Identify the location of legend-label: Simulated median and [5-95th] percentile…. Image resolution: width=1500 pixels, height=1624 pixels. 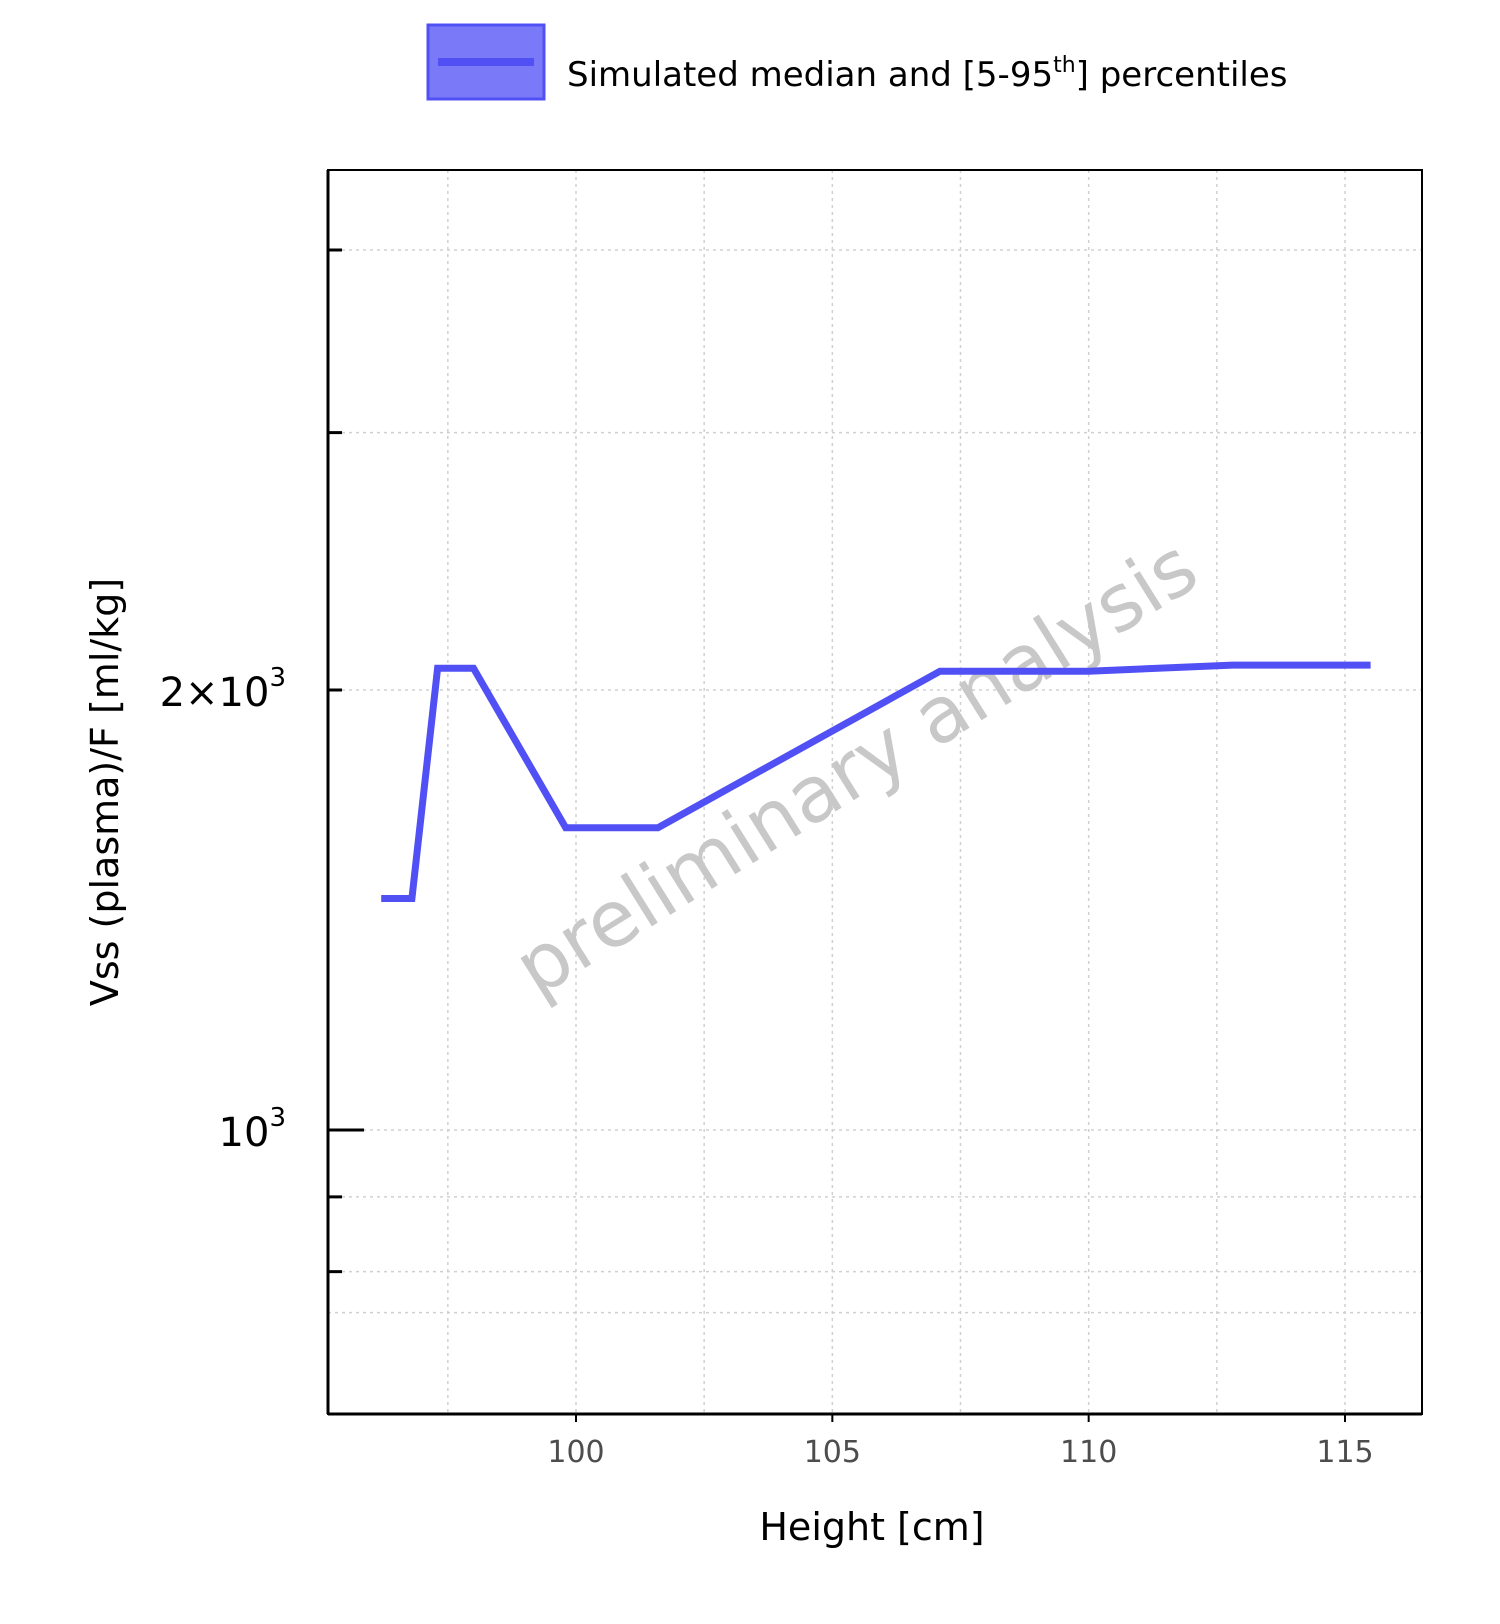
(927, 74).